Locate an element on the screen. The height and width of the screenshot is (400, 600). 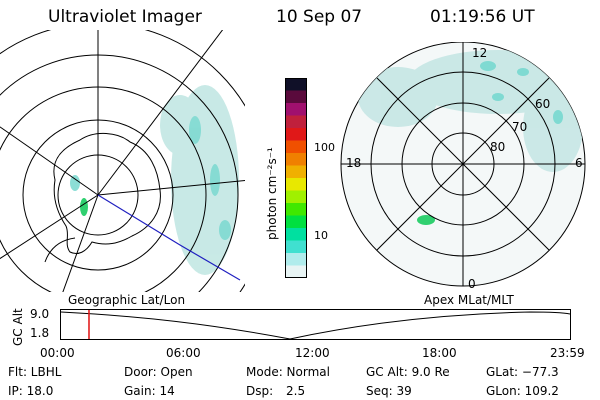
colorbar-label: photon cm⁻²s⁻¹ is located at coordinates (272, 193).